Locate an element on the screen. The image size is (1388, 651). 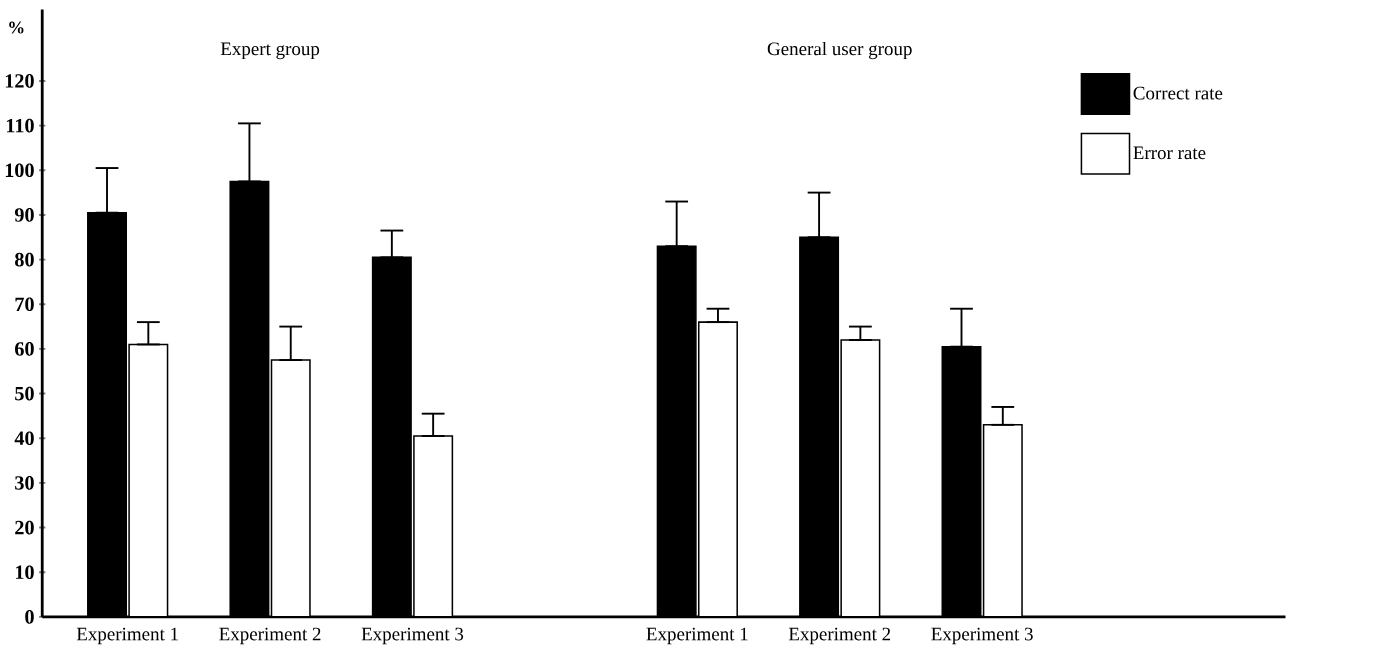
y-tick-label: 70 is located at coordinates (24, 304).